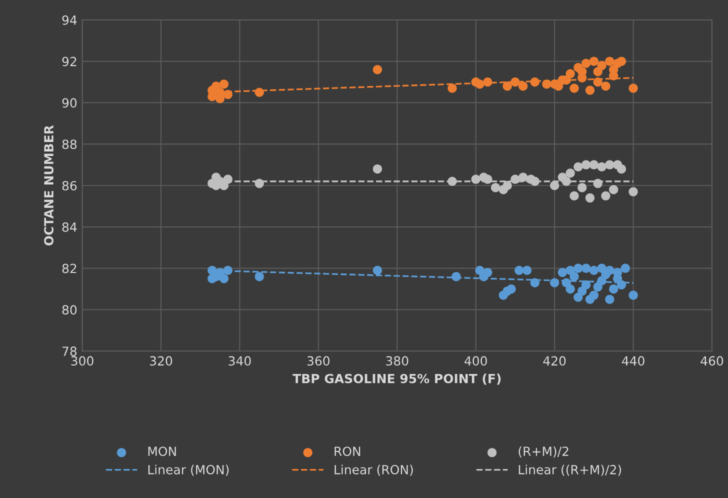 This screenshot has height=498, width=728. What do you see at coordinates (318, 361) in the screenshot?
I see `x-tick-label: 360` at bounding box center [318, 361].